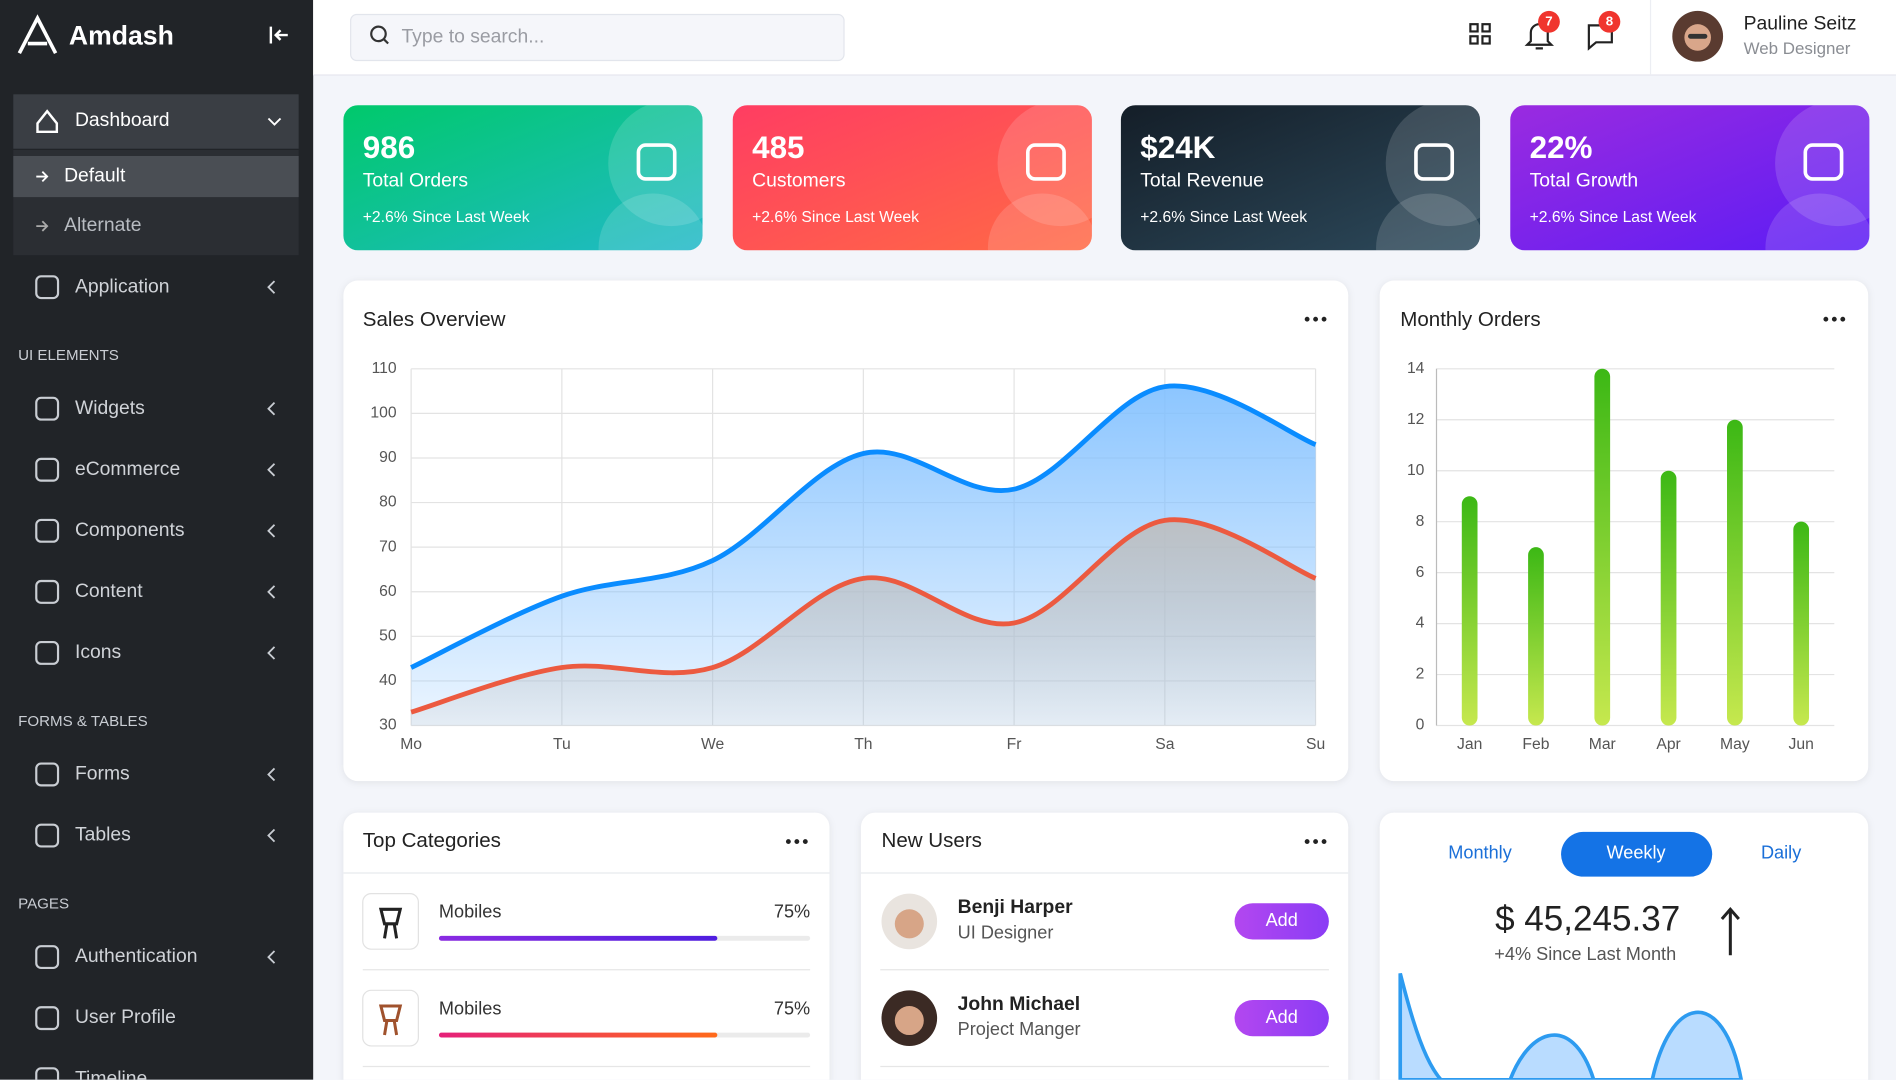 The width and height of the screenshot is (1896, 1080). I want to click on stat-label: Total Orders, so click(415, 180).